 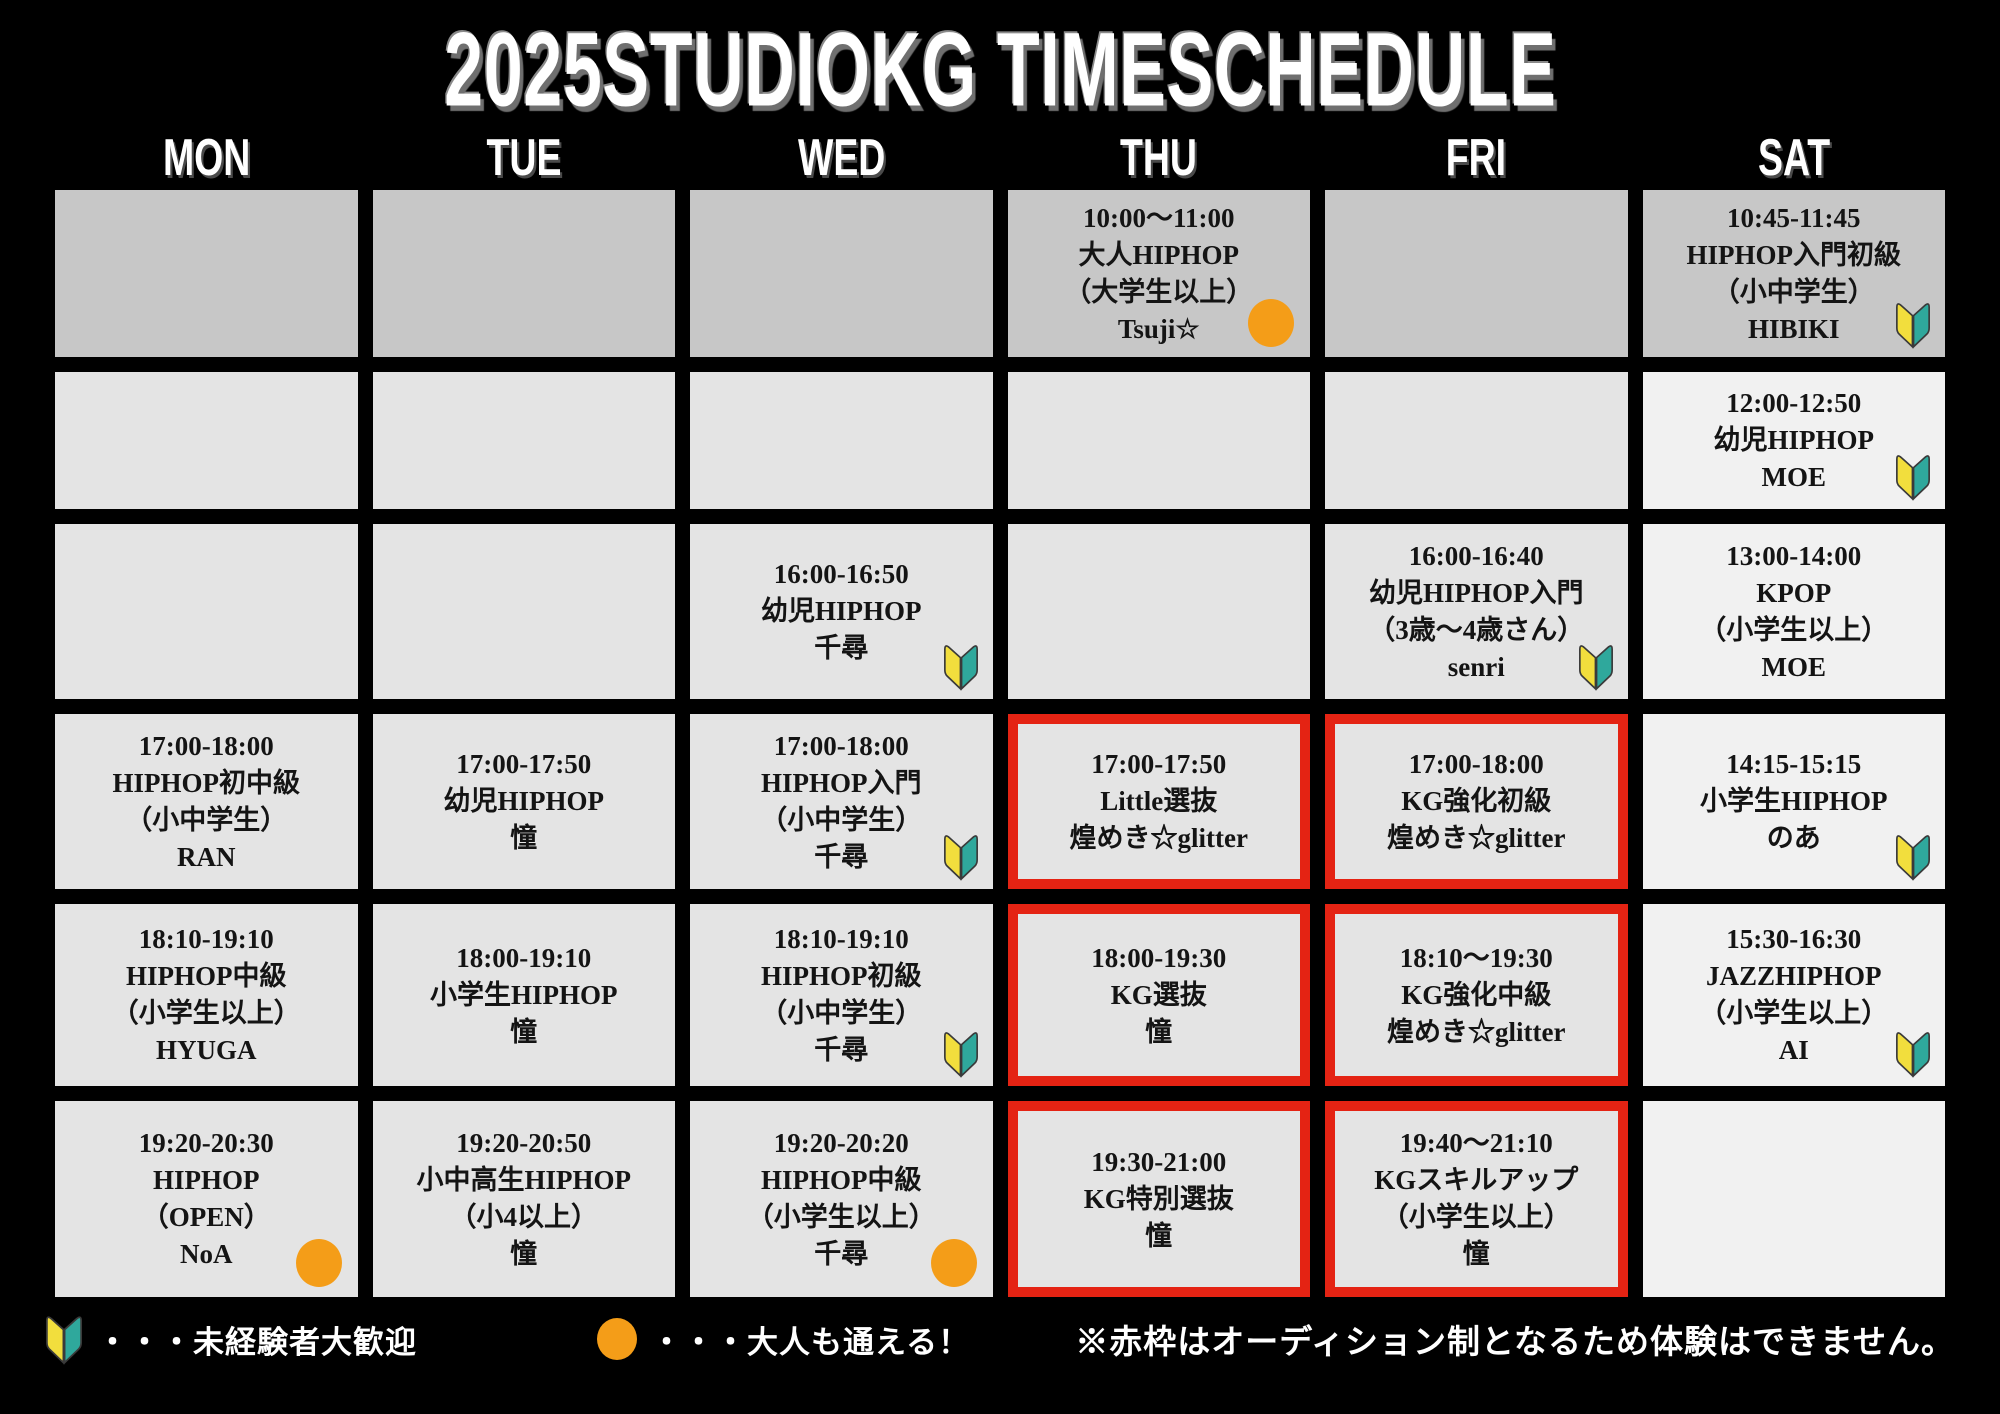 I want to click on class-cell: 18:10-19:10 HIPHOP中級 （小学生以上） HYUGA, so click(x=206, y=995).